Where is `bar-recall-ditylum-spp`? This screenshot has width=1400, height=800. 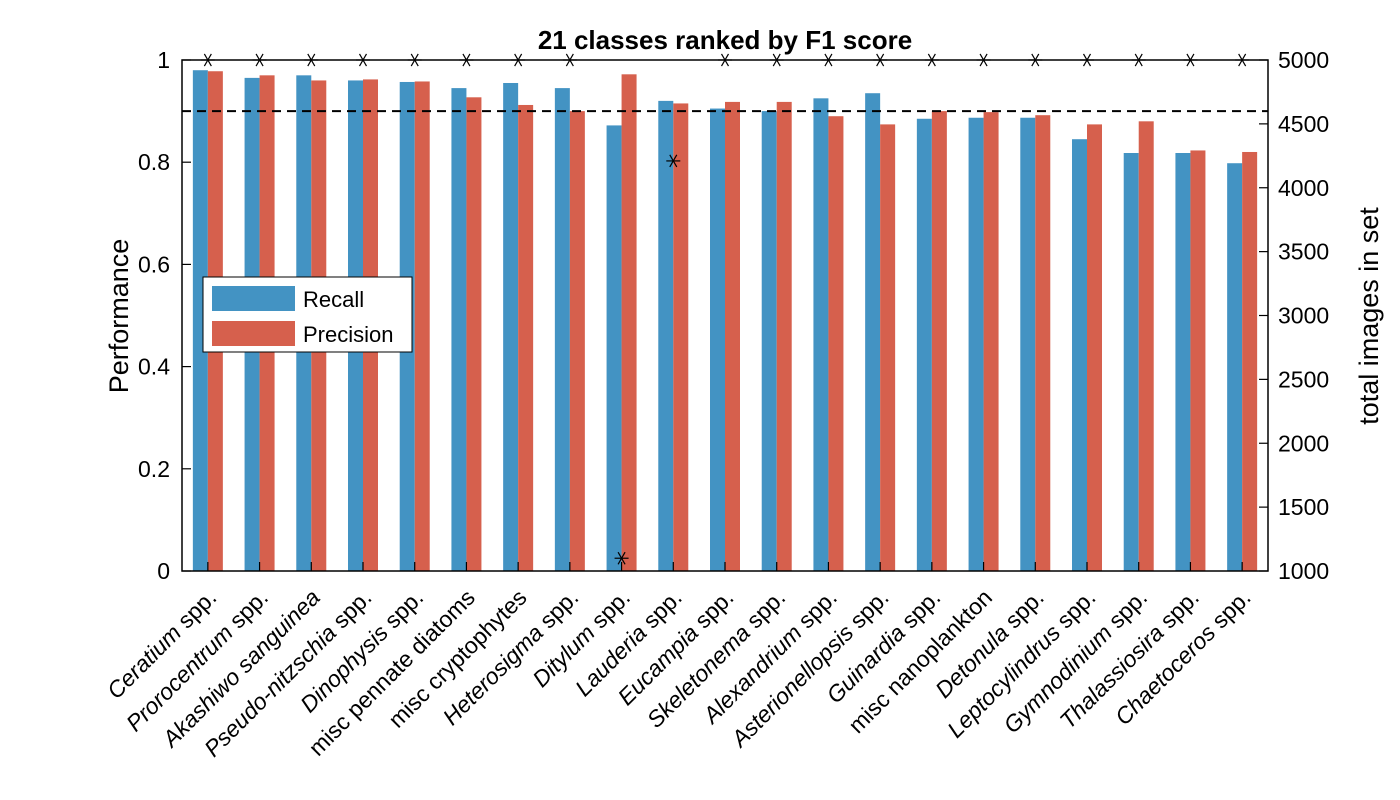
bar-recall-ditylum-spp is located at coordinates (614, 348).